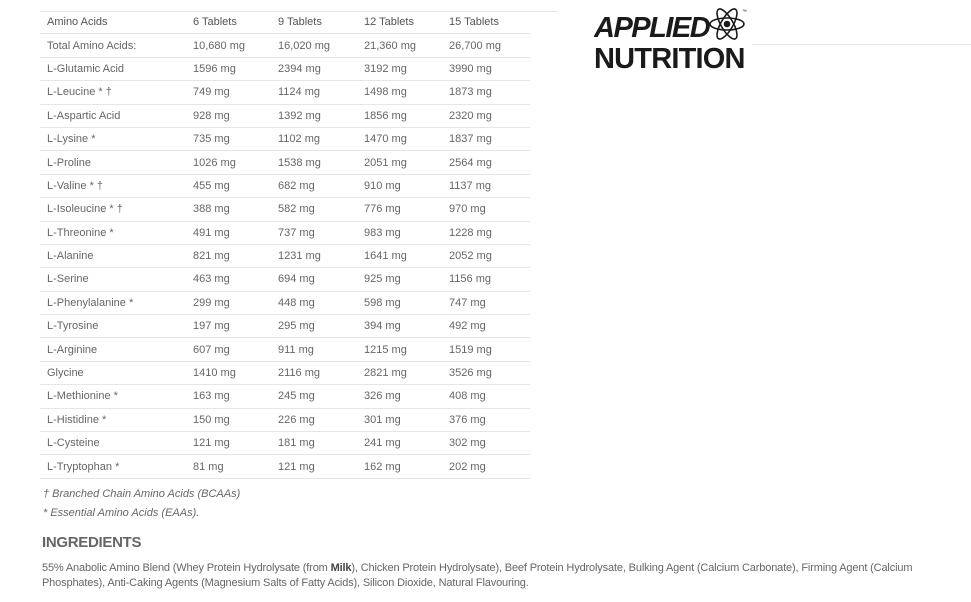 This screenshot has height=602, width=971. Describe the element at coordinates (486, 303) in the screenshot. I see `amount-cell: 747 mg` at that location.